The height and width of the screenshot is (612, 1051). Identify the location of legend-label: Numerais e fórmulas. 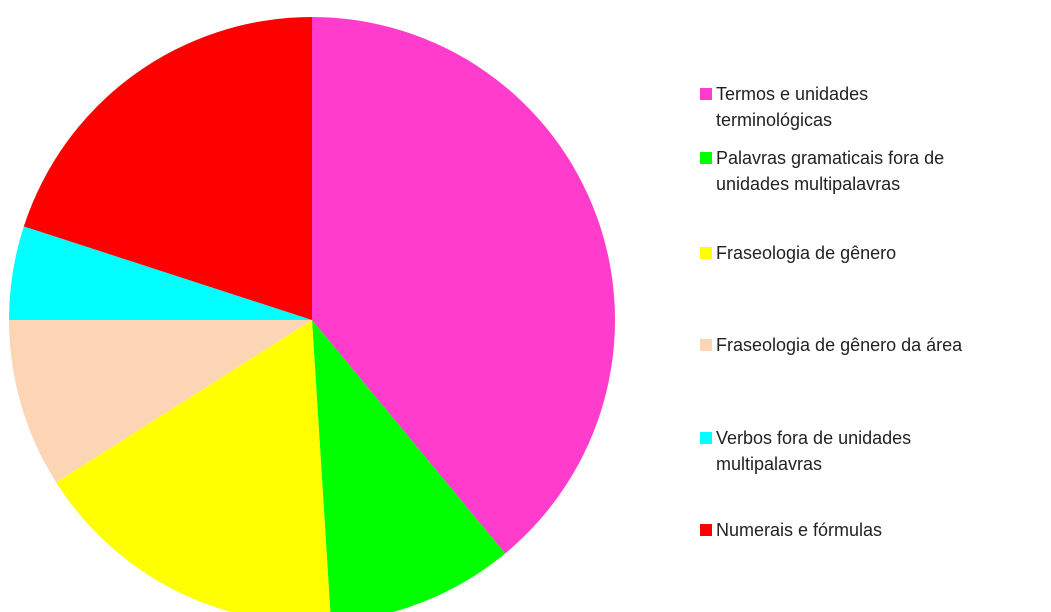
(799, 530).